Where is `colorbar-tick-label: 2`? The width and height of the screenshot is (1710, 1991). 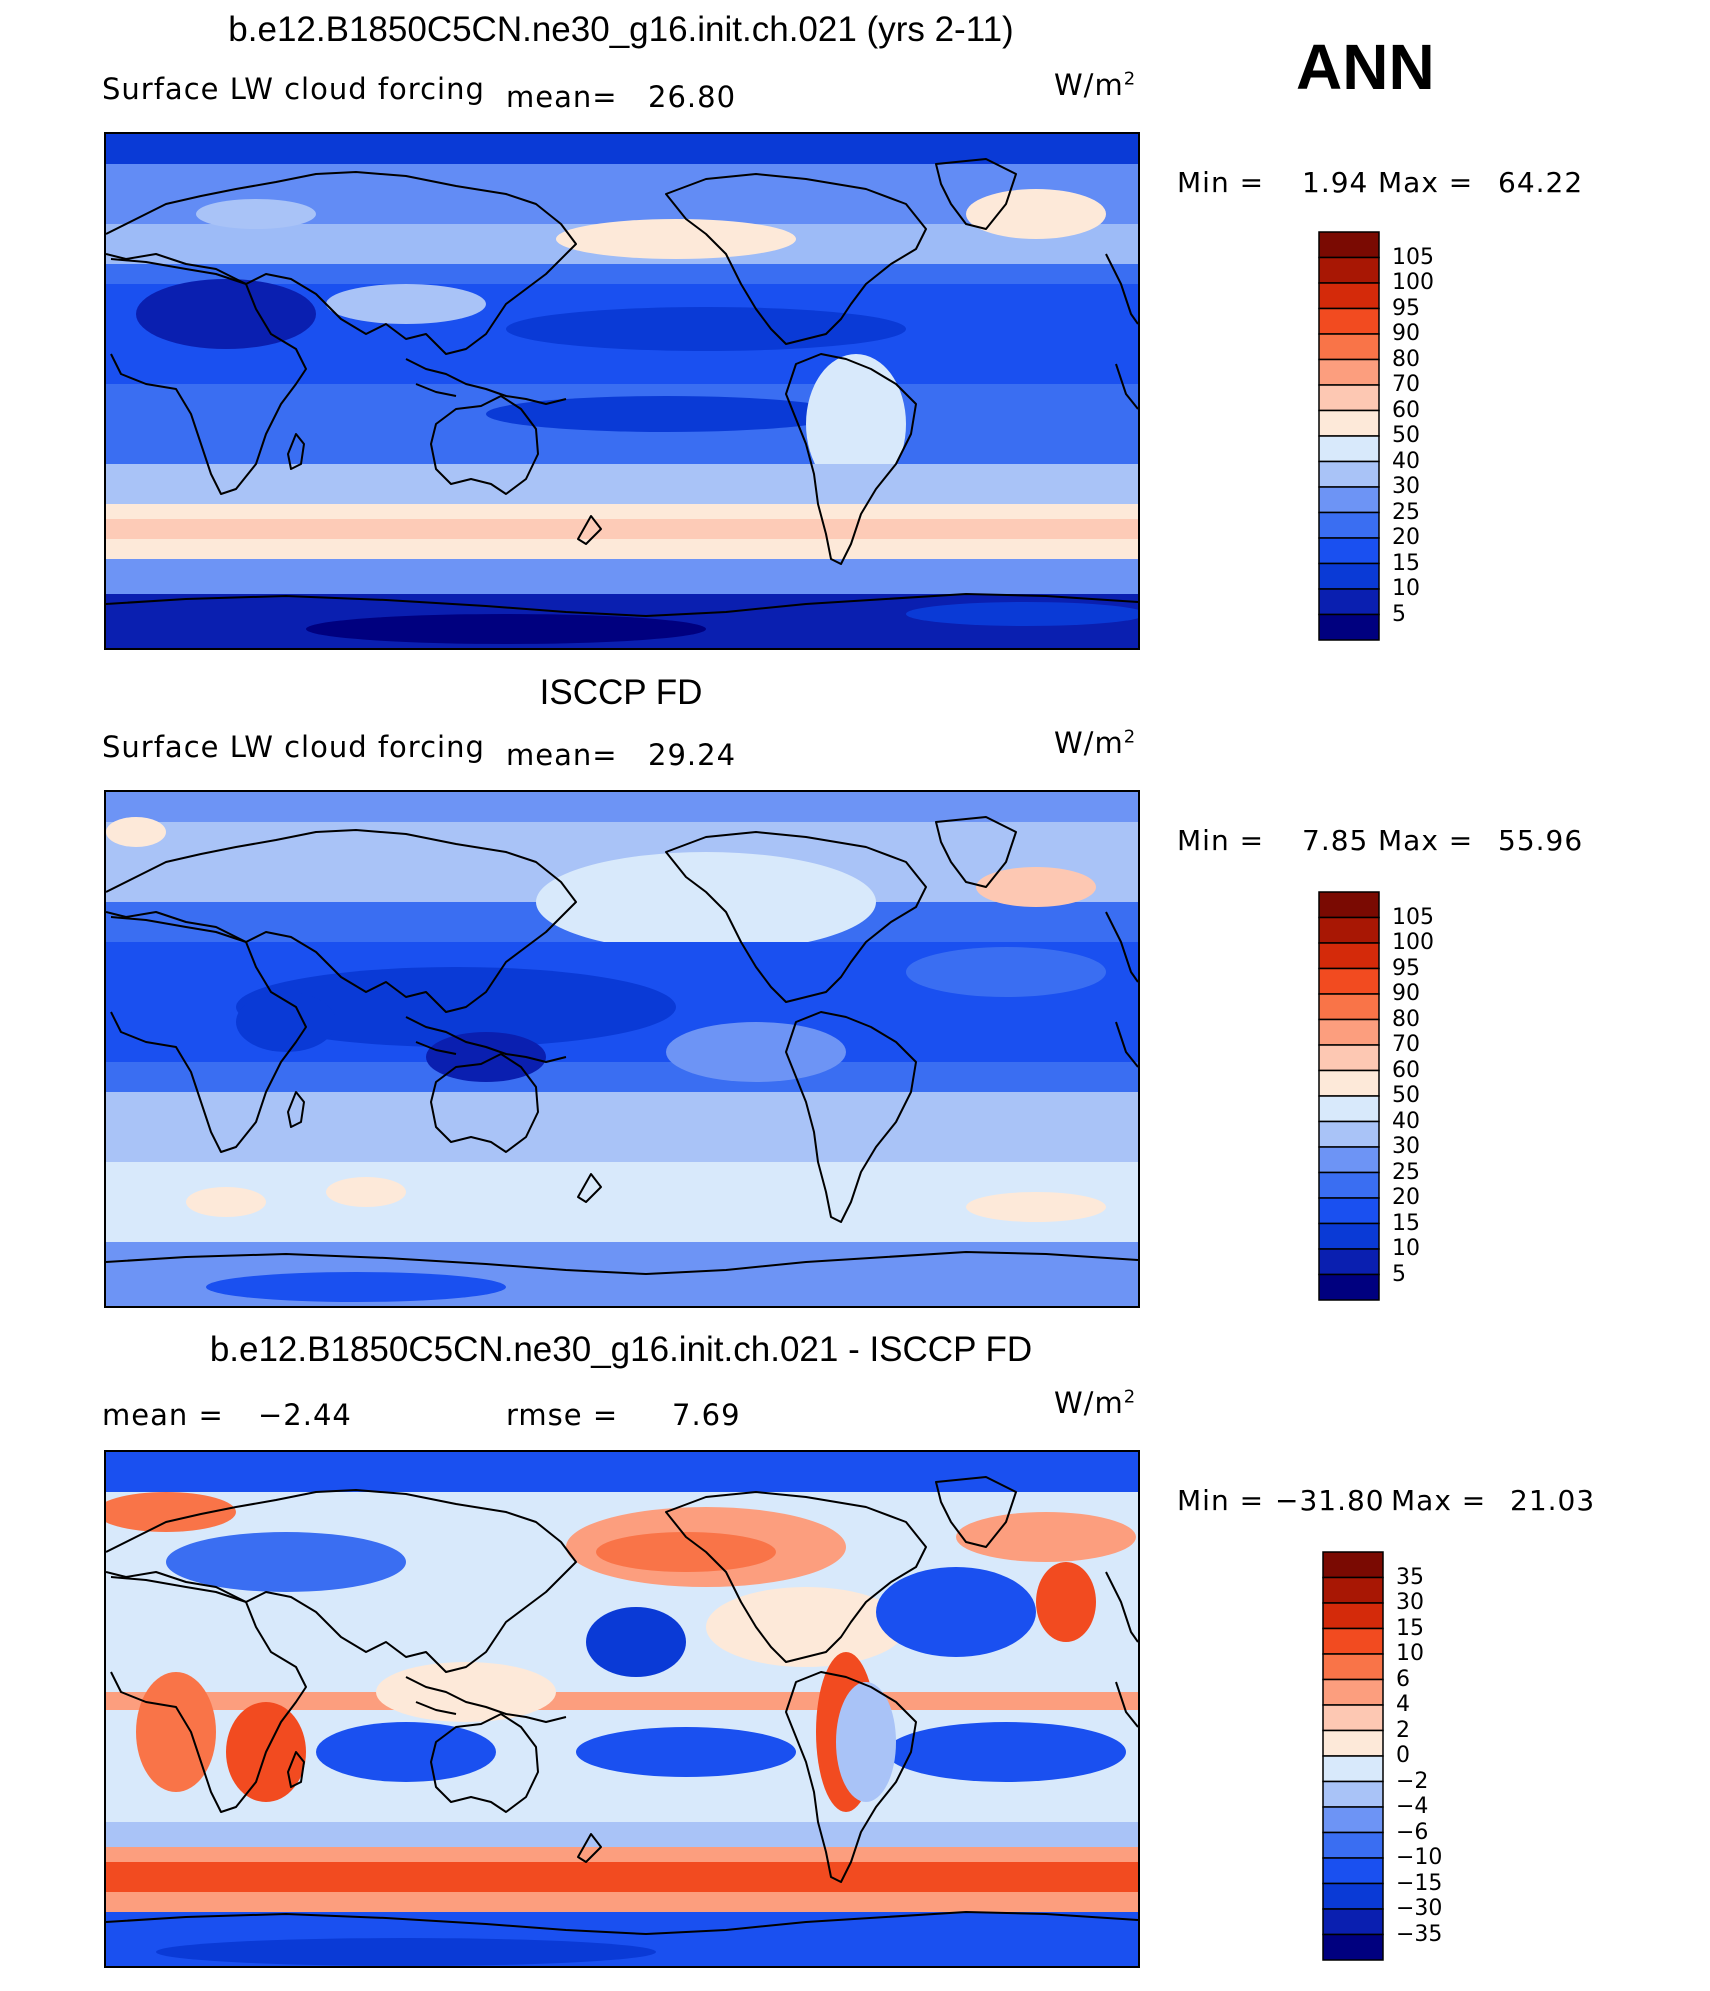
colorbar-tick-label: 2 is located at coordinates (1403, 1730).